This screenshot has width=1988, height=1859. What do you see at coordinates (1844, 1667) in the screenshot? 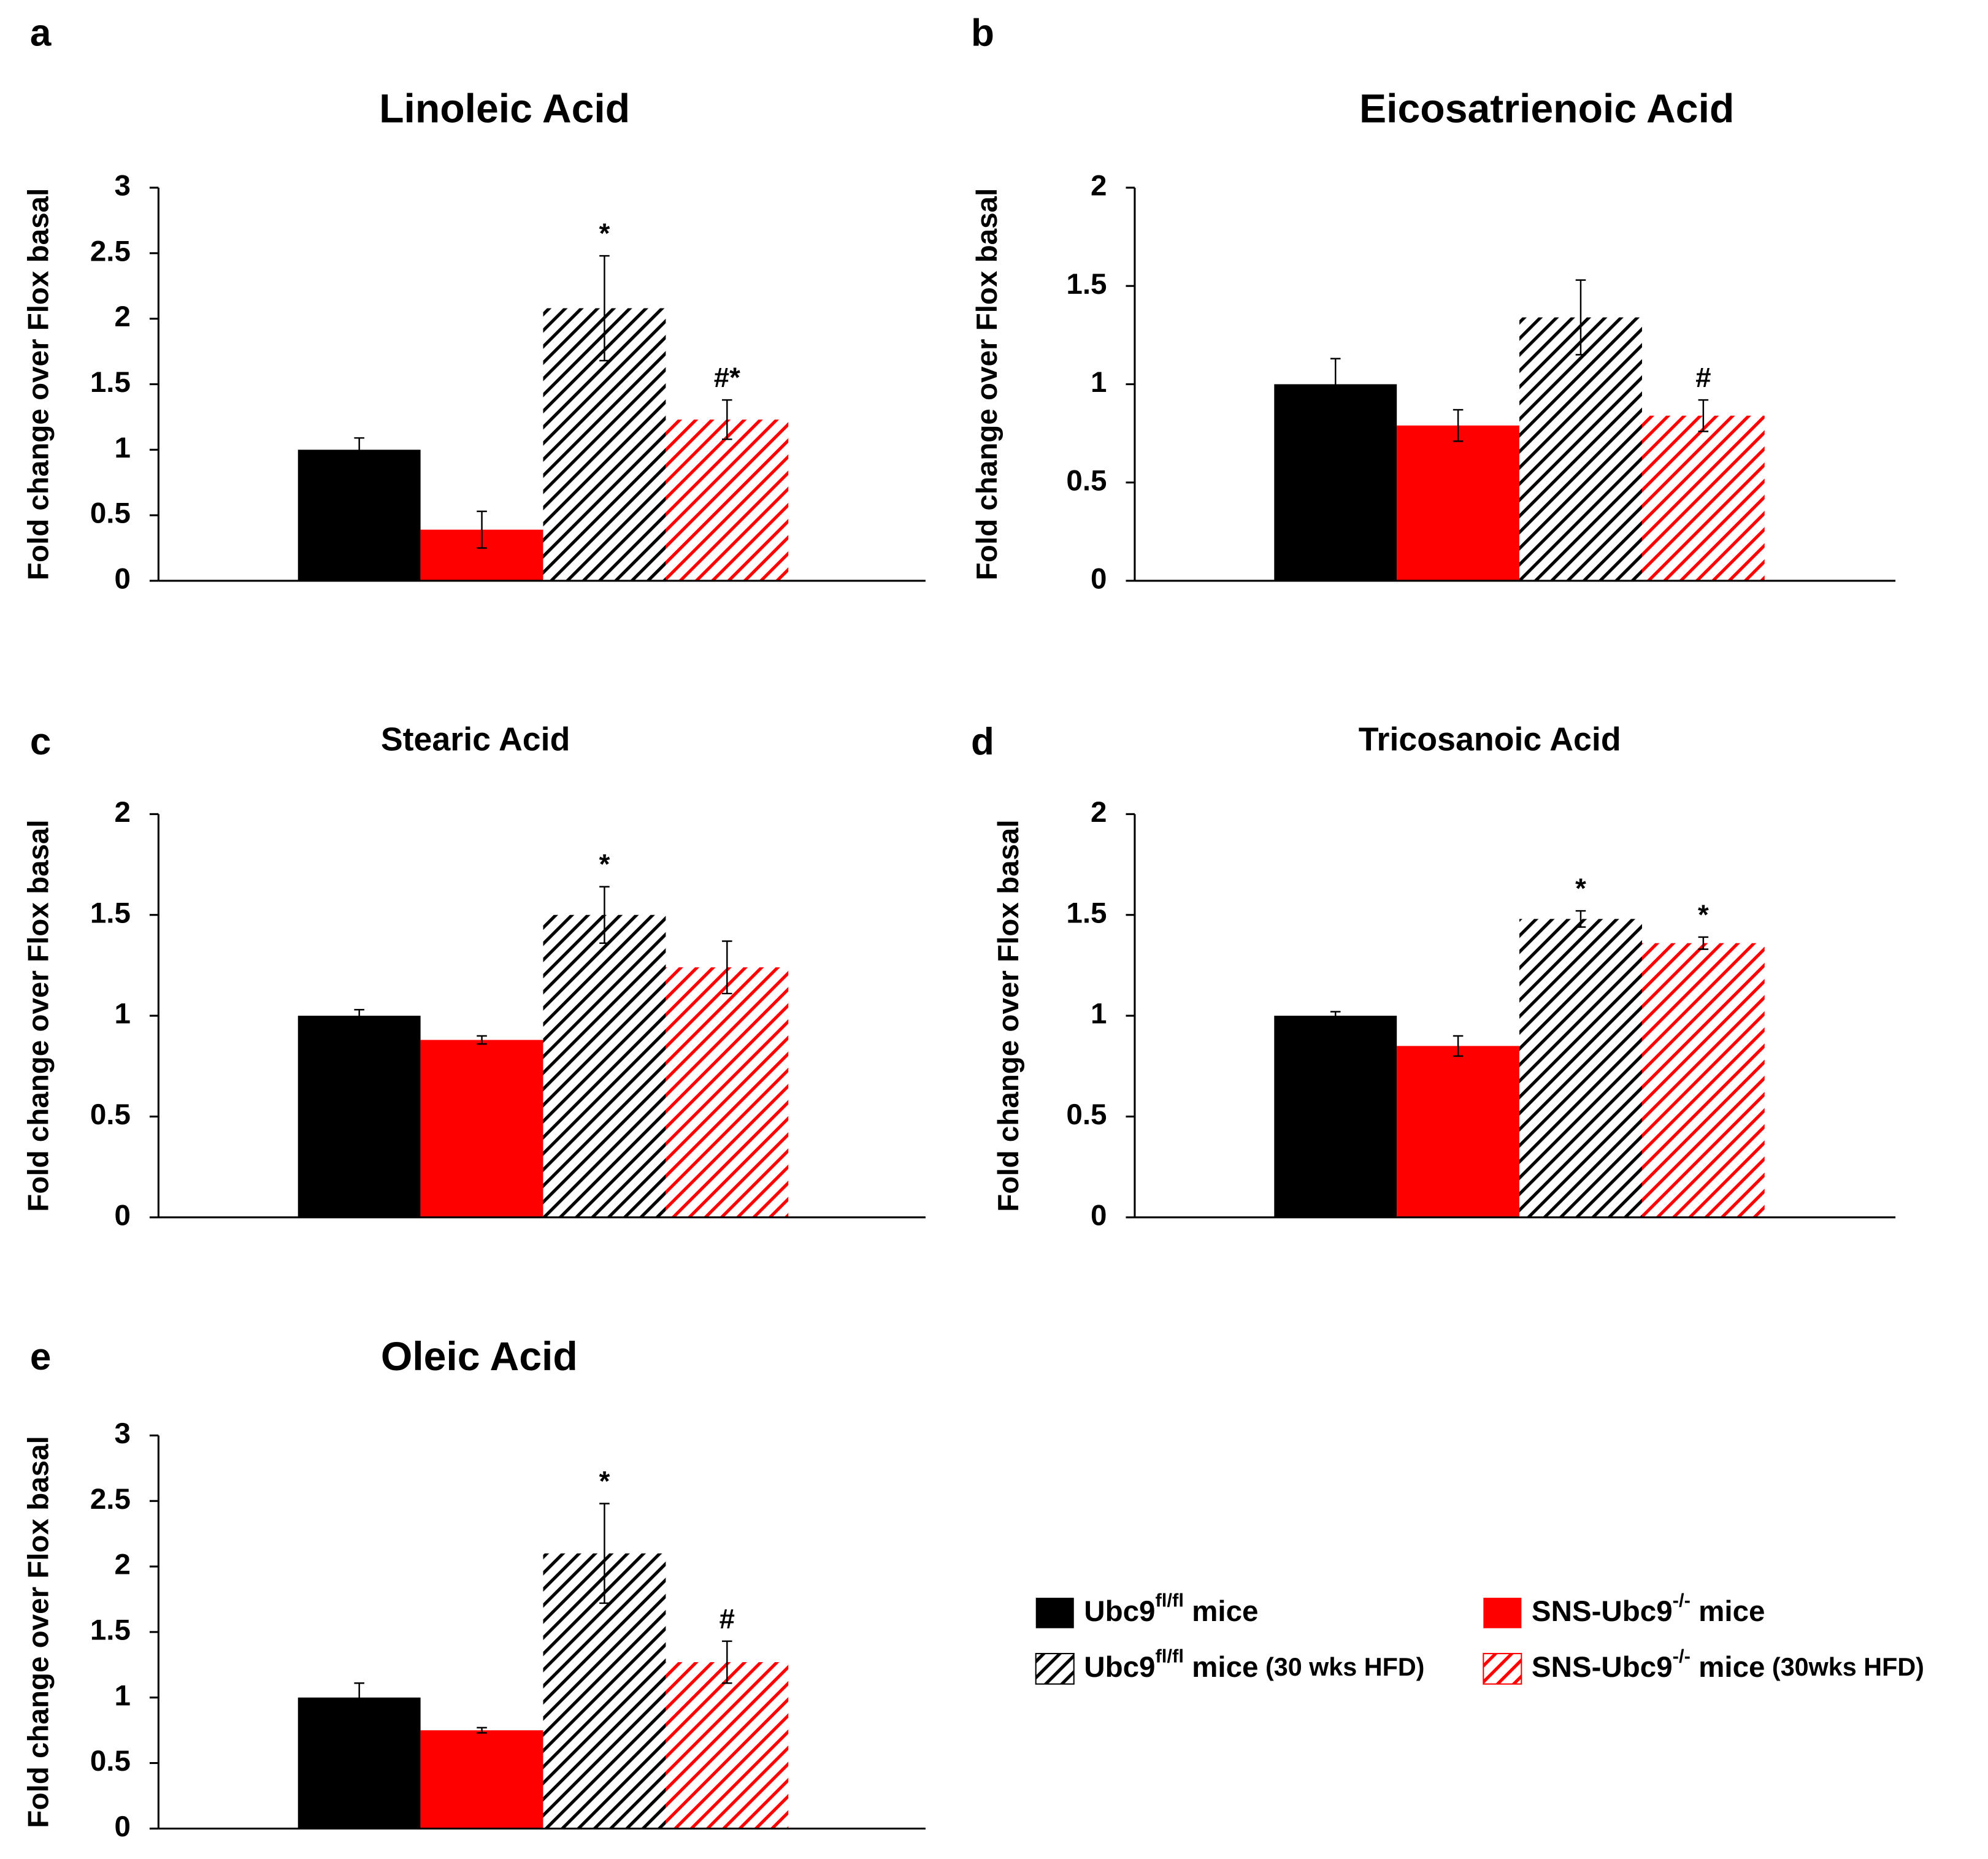
I see `legend-note: (30wks HFD)` at bounding box center [1844, 1667].